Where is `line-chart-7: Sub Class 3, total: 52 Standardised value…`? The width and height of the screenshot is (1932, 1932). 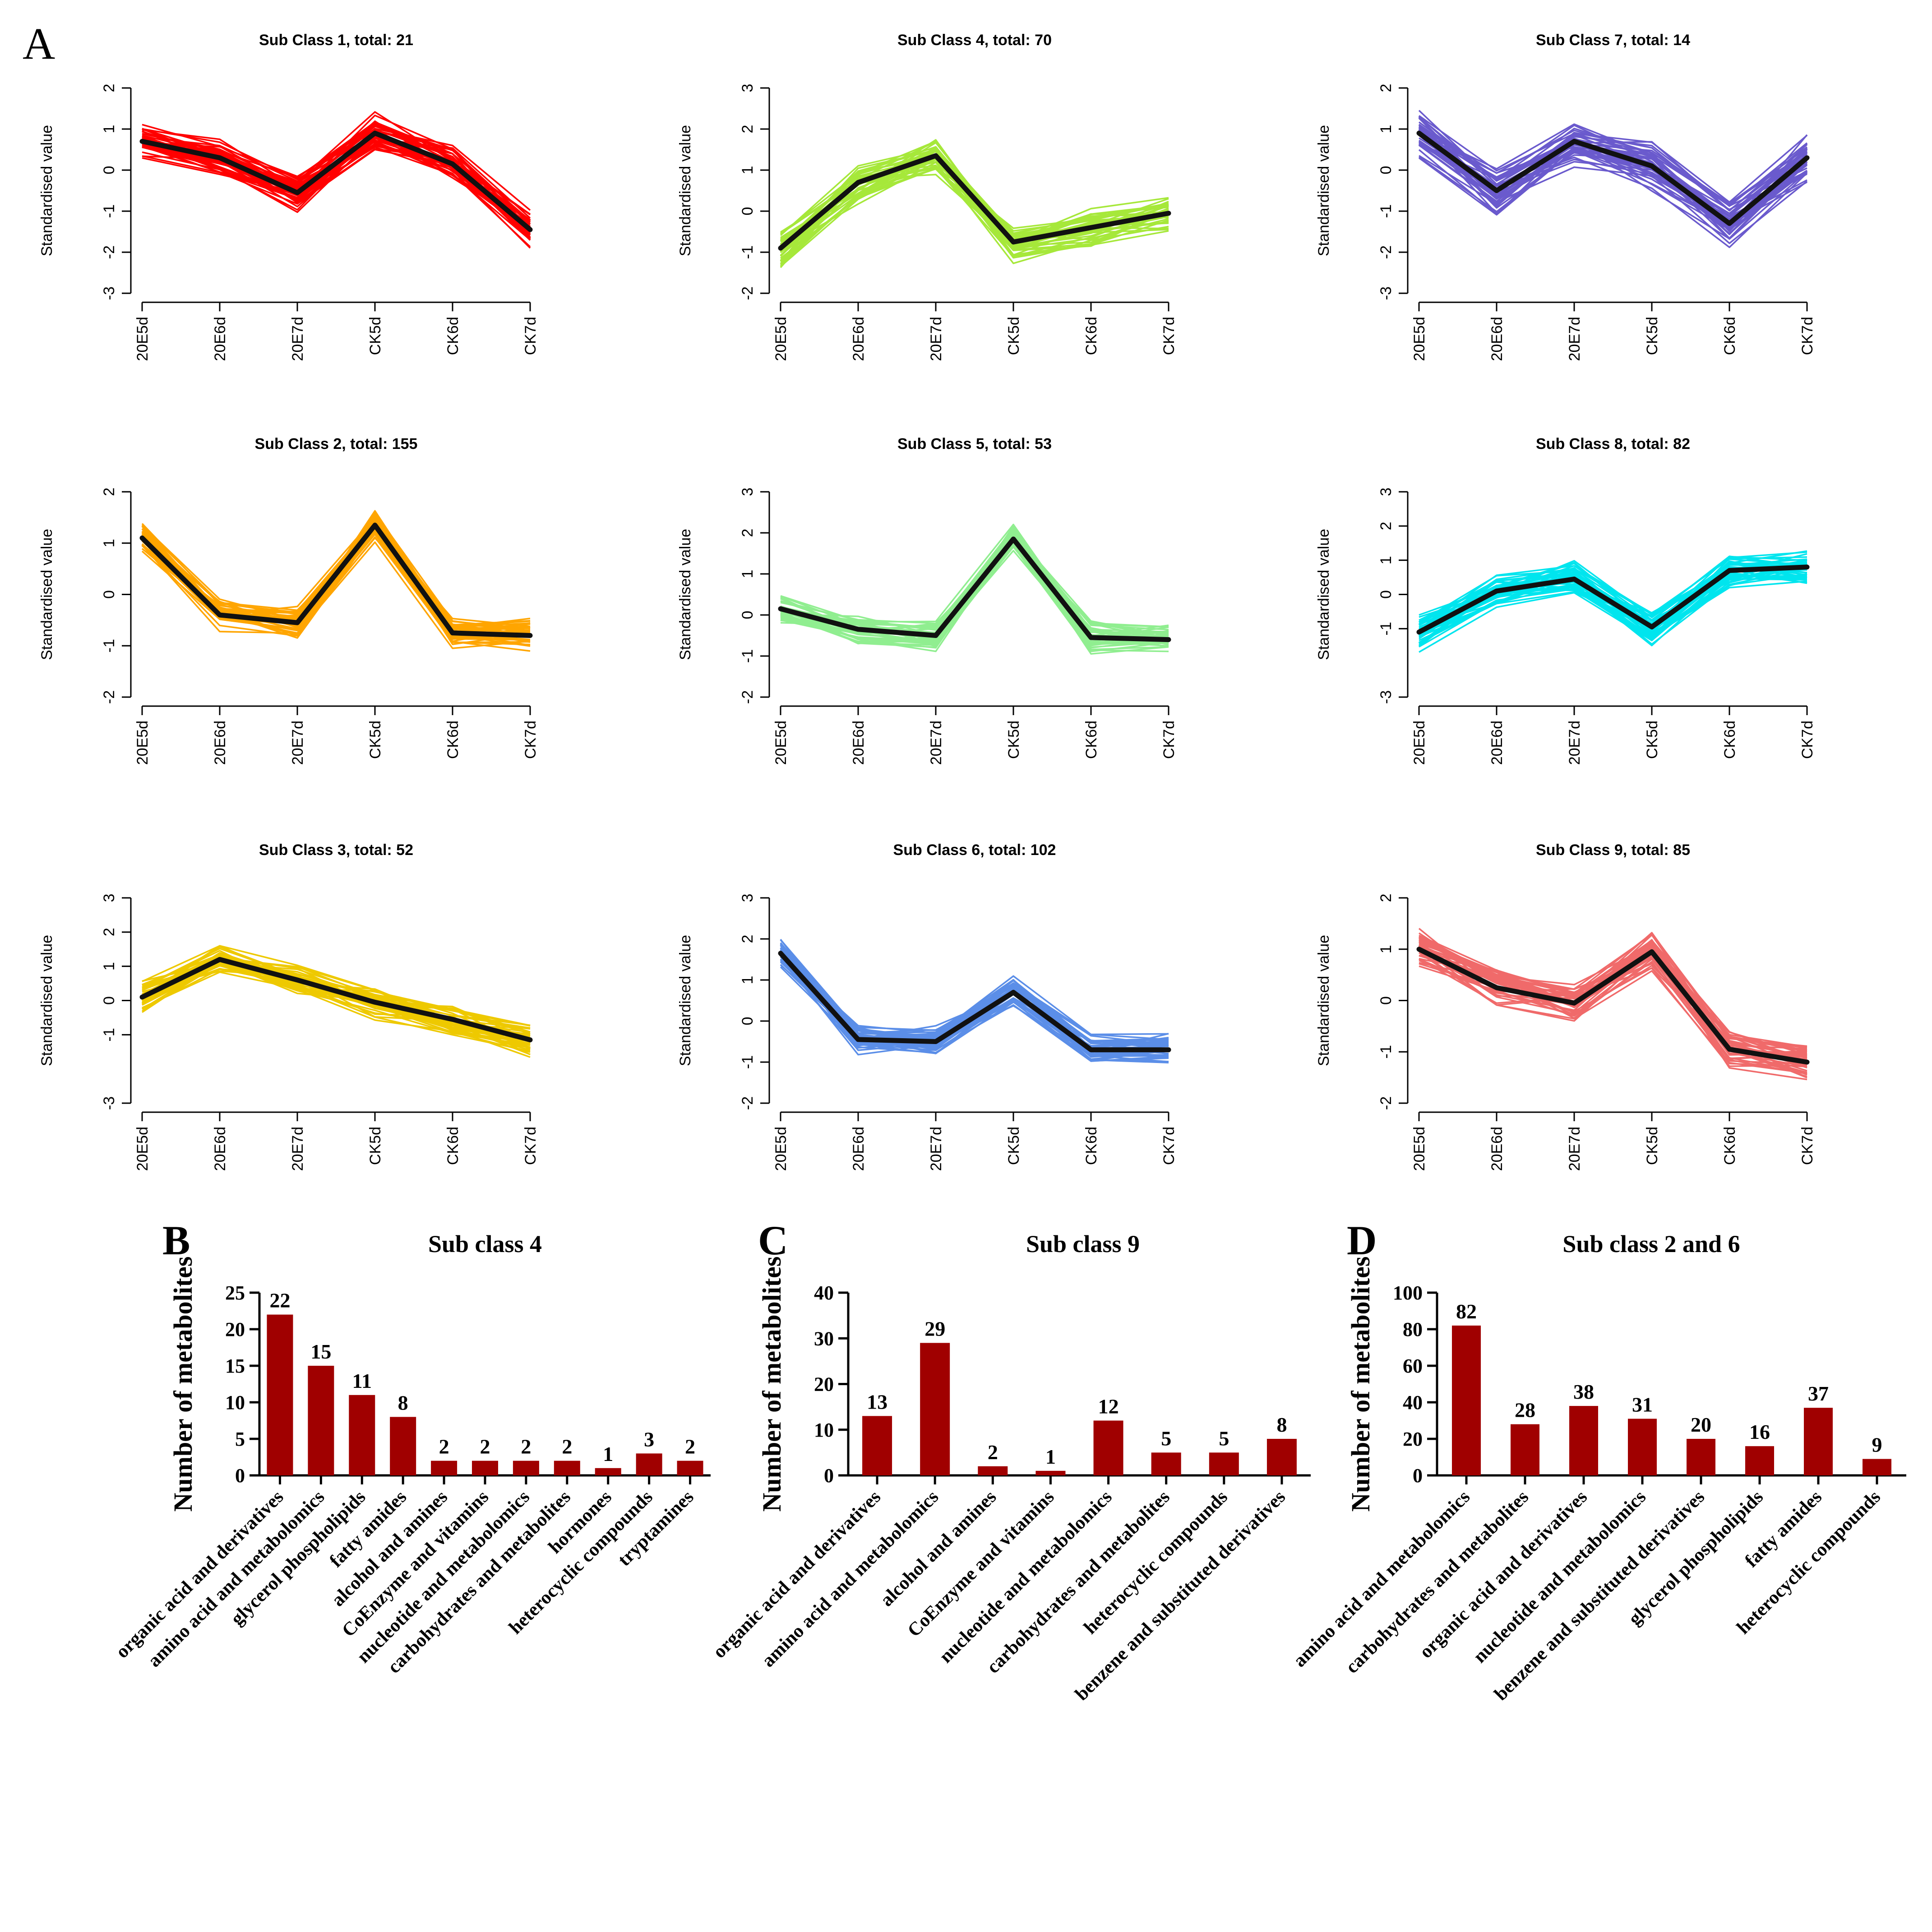 line-chart-7: Sub Class 3, total: 52 Standardised value… is located at coordinates (288, 1006).